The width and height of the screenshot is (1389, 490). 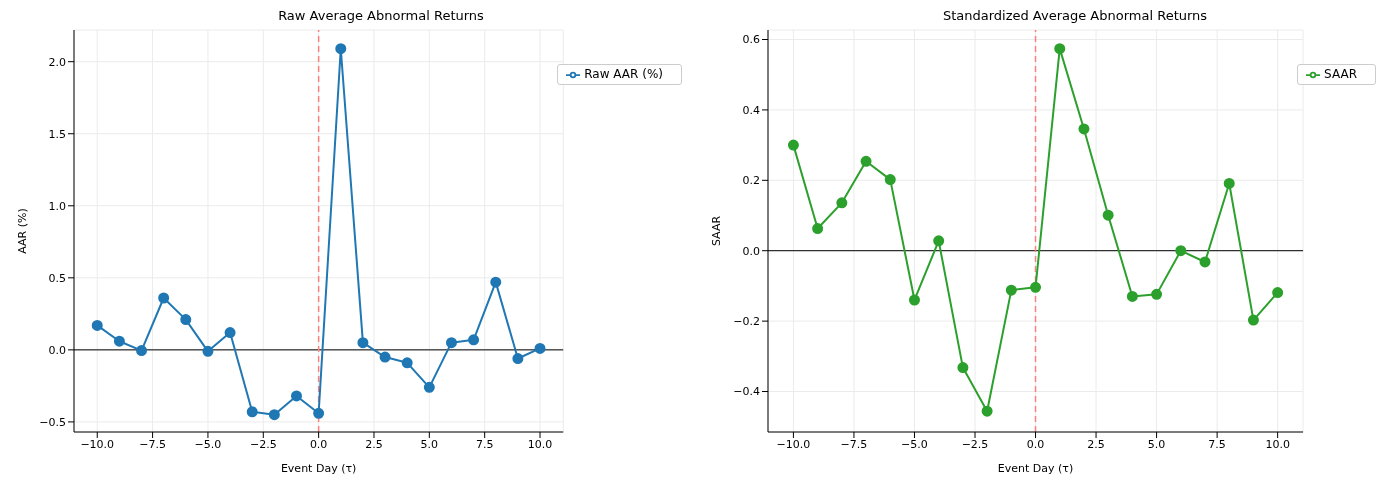 I want to click on y-tick-label: −0.2, so click(x=746, y=322).